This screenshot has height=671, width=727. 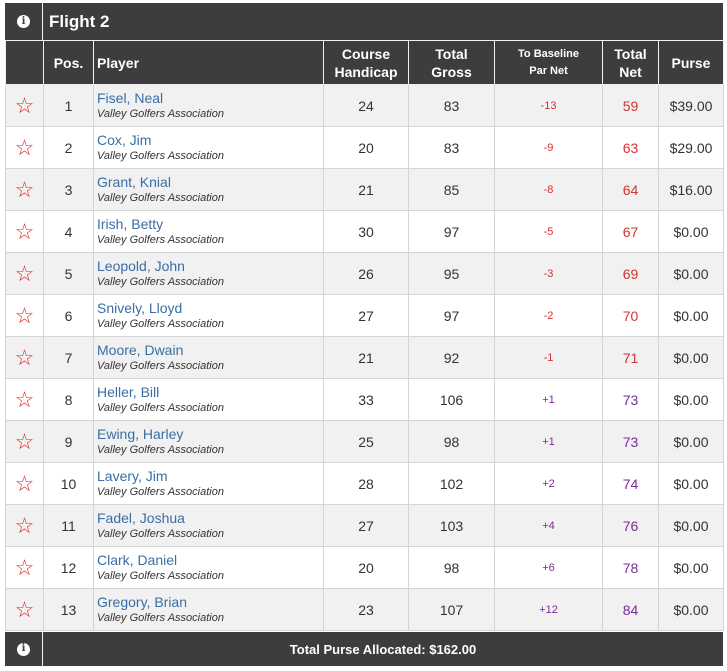 I want to click on purse-cell: $29.00, so click(x=691, y=147).